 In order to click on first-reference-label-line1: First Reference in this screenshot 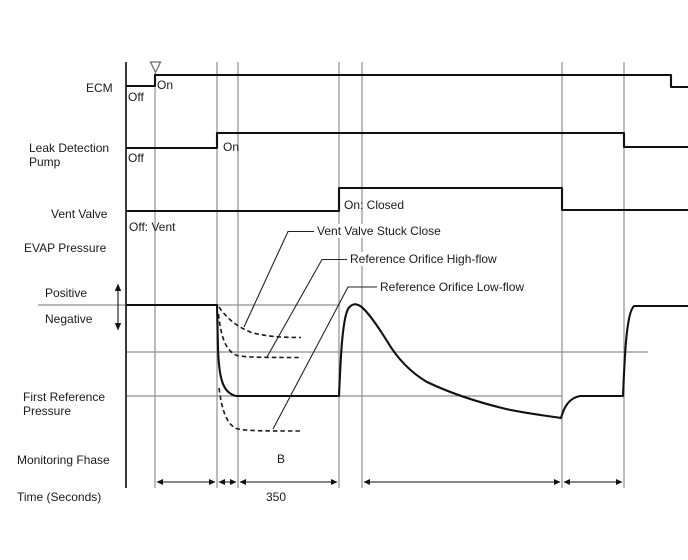, I will do `click(64, 397)`.